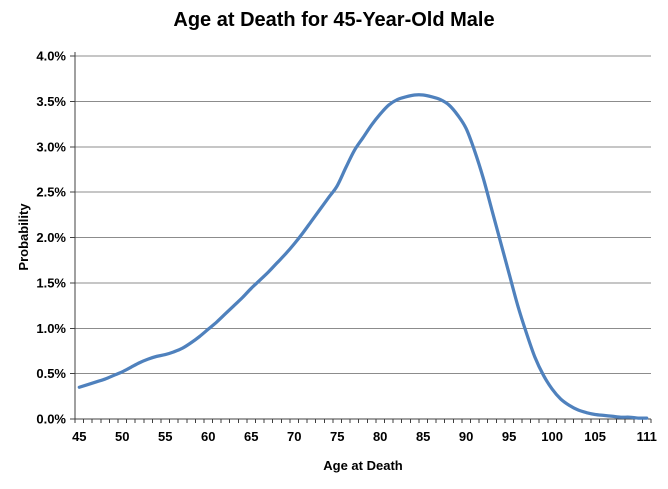 This screenshot has width=668, height=489. Describe the element at coordinates (79, 436) in the screenshot. I see `x-tick-label: 45` at that location.